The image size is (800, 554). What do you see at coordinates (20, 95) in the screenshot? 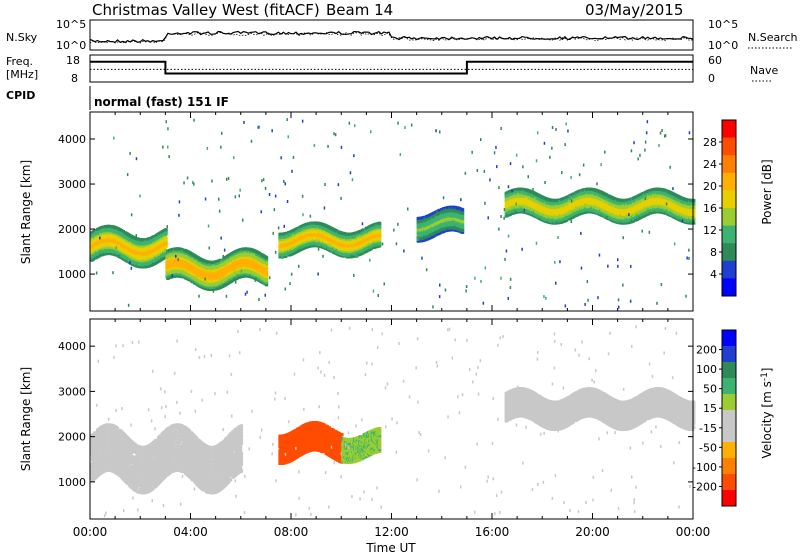
I see `cpid-label: CPID` at bounding box center [20, 95].